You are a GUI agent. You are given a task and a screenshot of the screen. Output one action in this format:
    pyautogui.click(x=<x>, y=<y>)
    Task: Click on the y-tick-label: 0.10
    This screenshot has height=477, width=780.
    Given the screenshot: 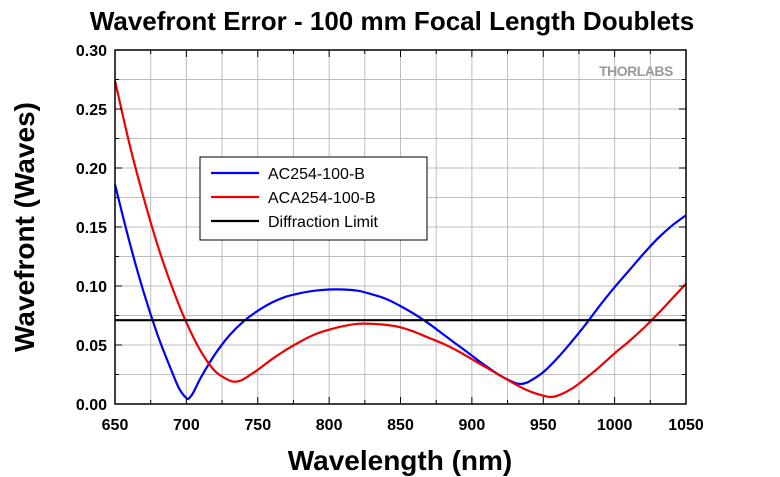 What is the action you would take?
    pyautogui.click(x=91, y=287)
    